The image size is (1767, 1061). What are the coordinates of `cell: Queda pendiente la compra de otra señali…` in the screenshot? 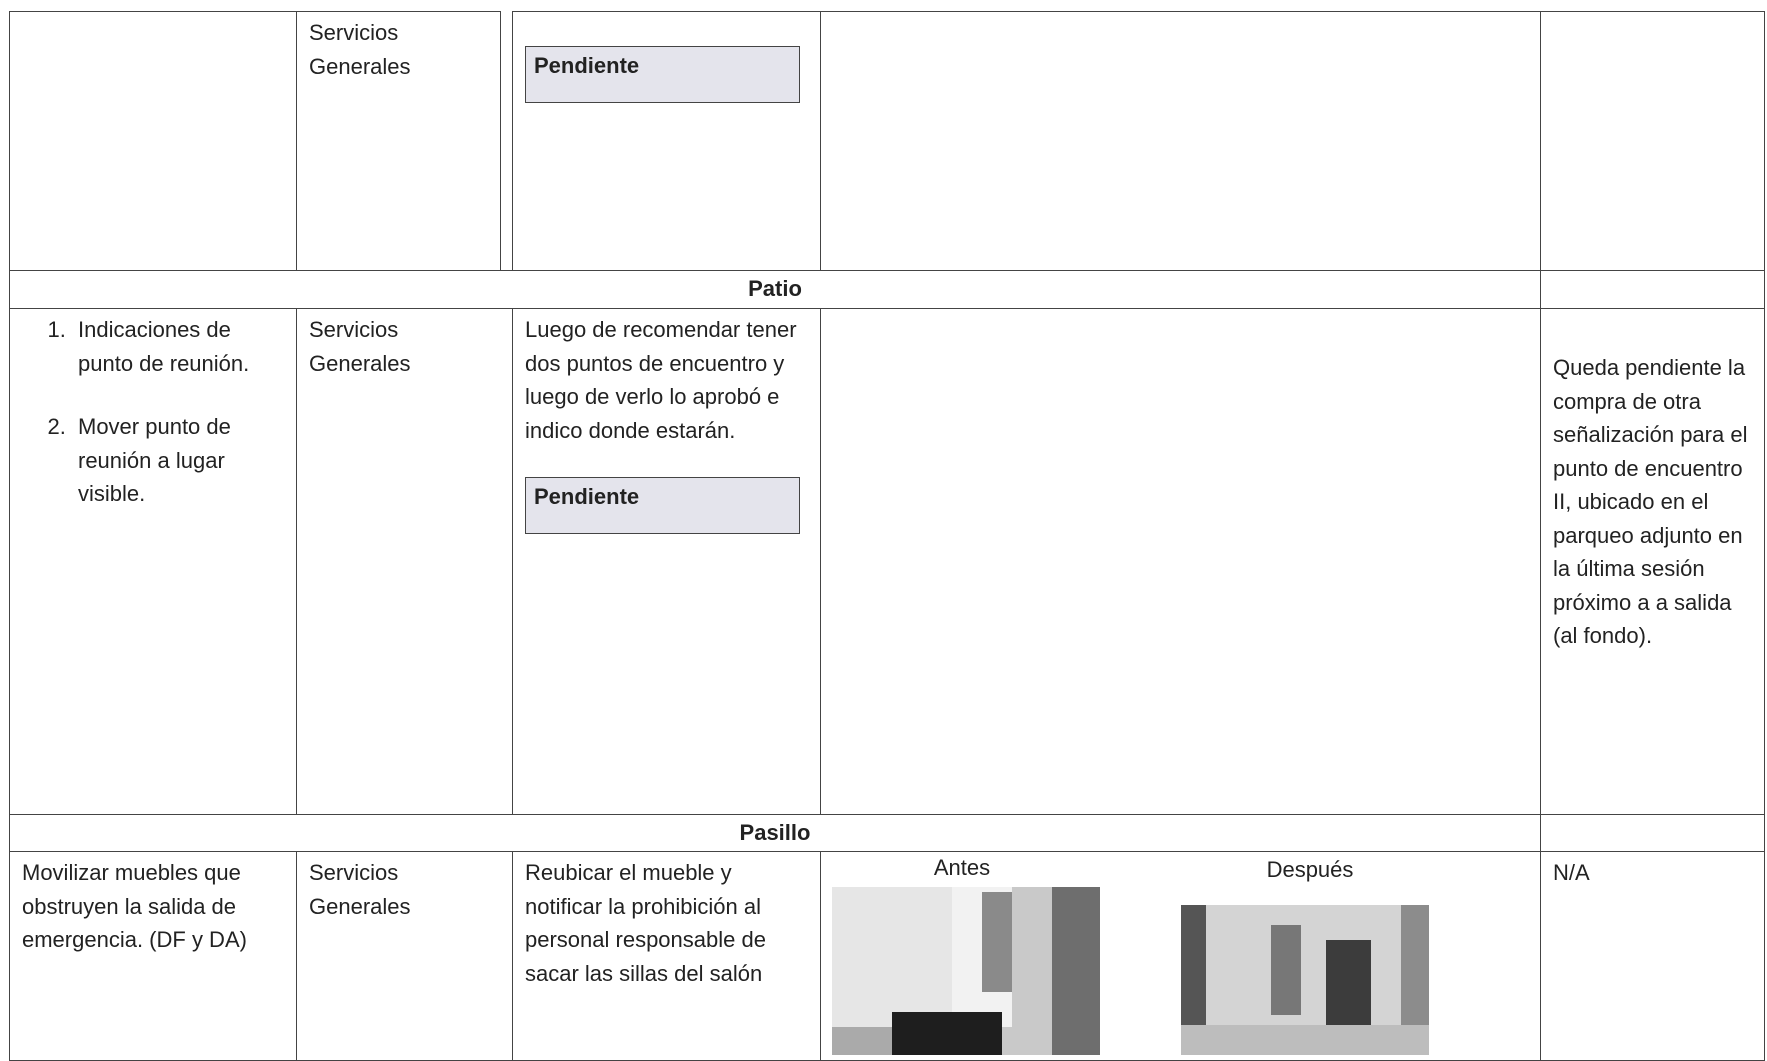 It's located at (1652, 561).